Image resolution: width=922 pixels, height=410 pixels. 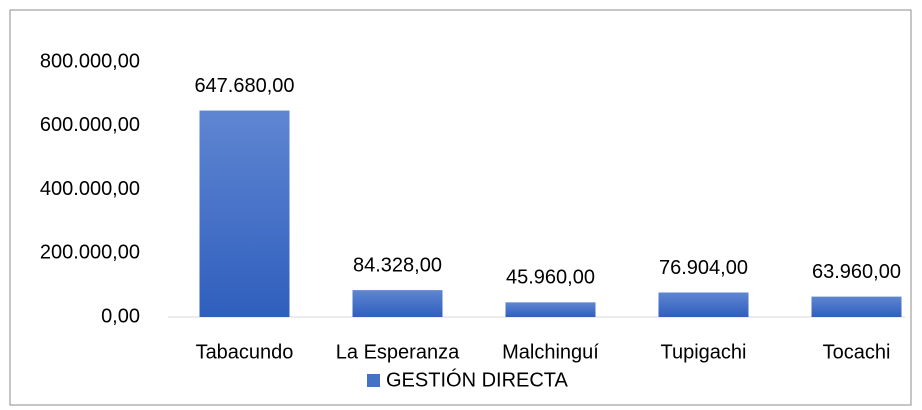 I want to click on data-label: 63.960,00, so click(x=856, y=272).